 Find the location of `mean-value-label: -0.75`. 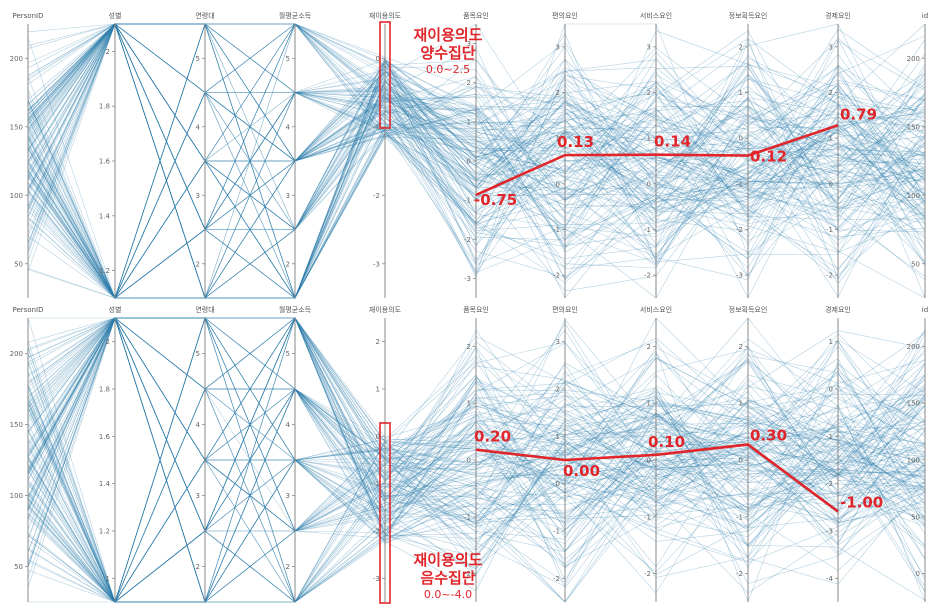

mean-value-label: -0.75 is located at coordinates (495, 200).